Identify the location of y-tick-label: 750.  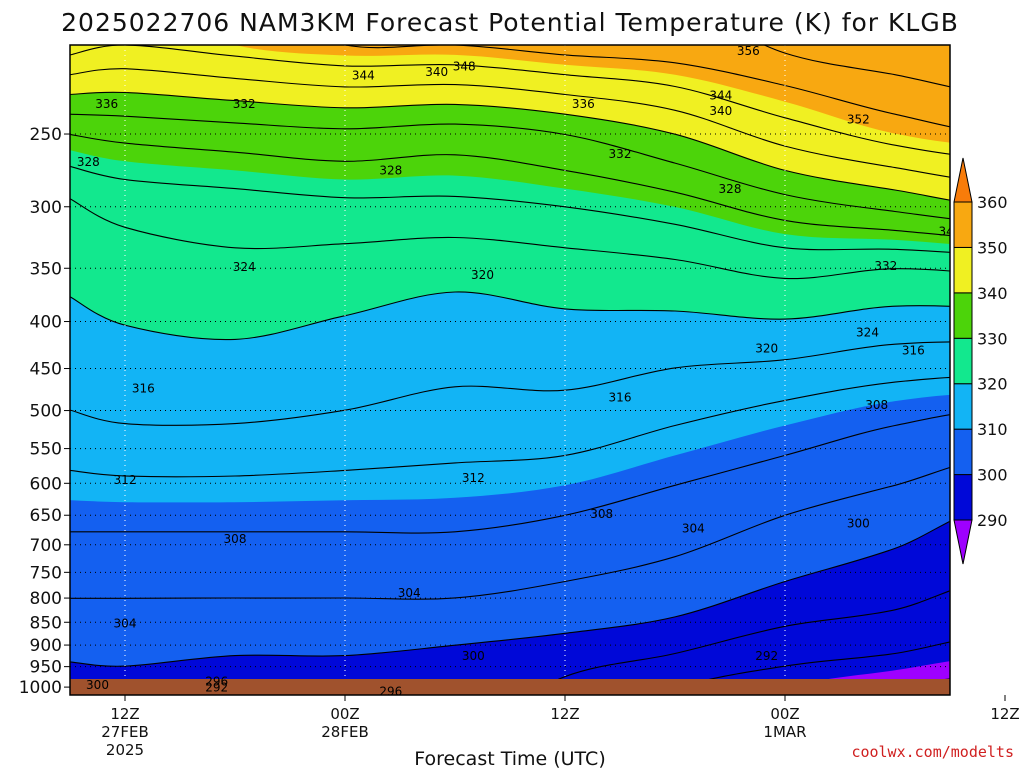
(46, 573).